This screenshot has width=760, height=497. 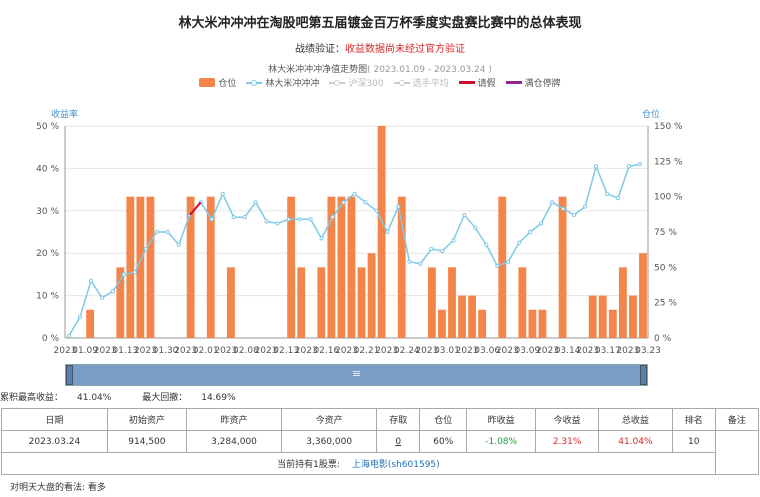 What do you see at coordinates (405, 49) in the screenshot?
I see `verify-value: 收益数据尚未经过官方验证` at bounding box center [405, 49].